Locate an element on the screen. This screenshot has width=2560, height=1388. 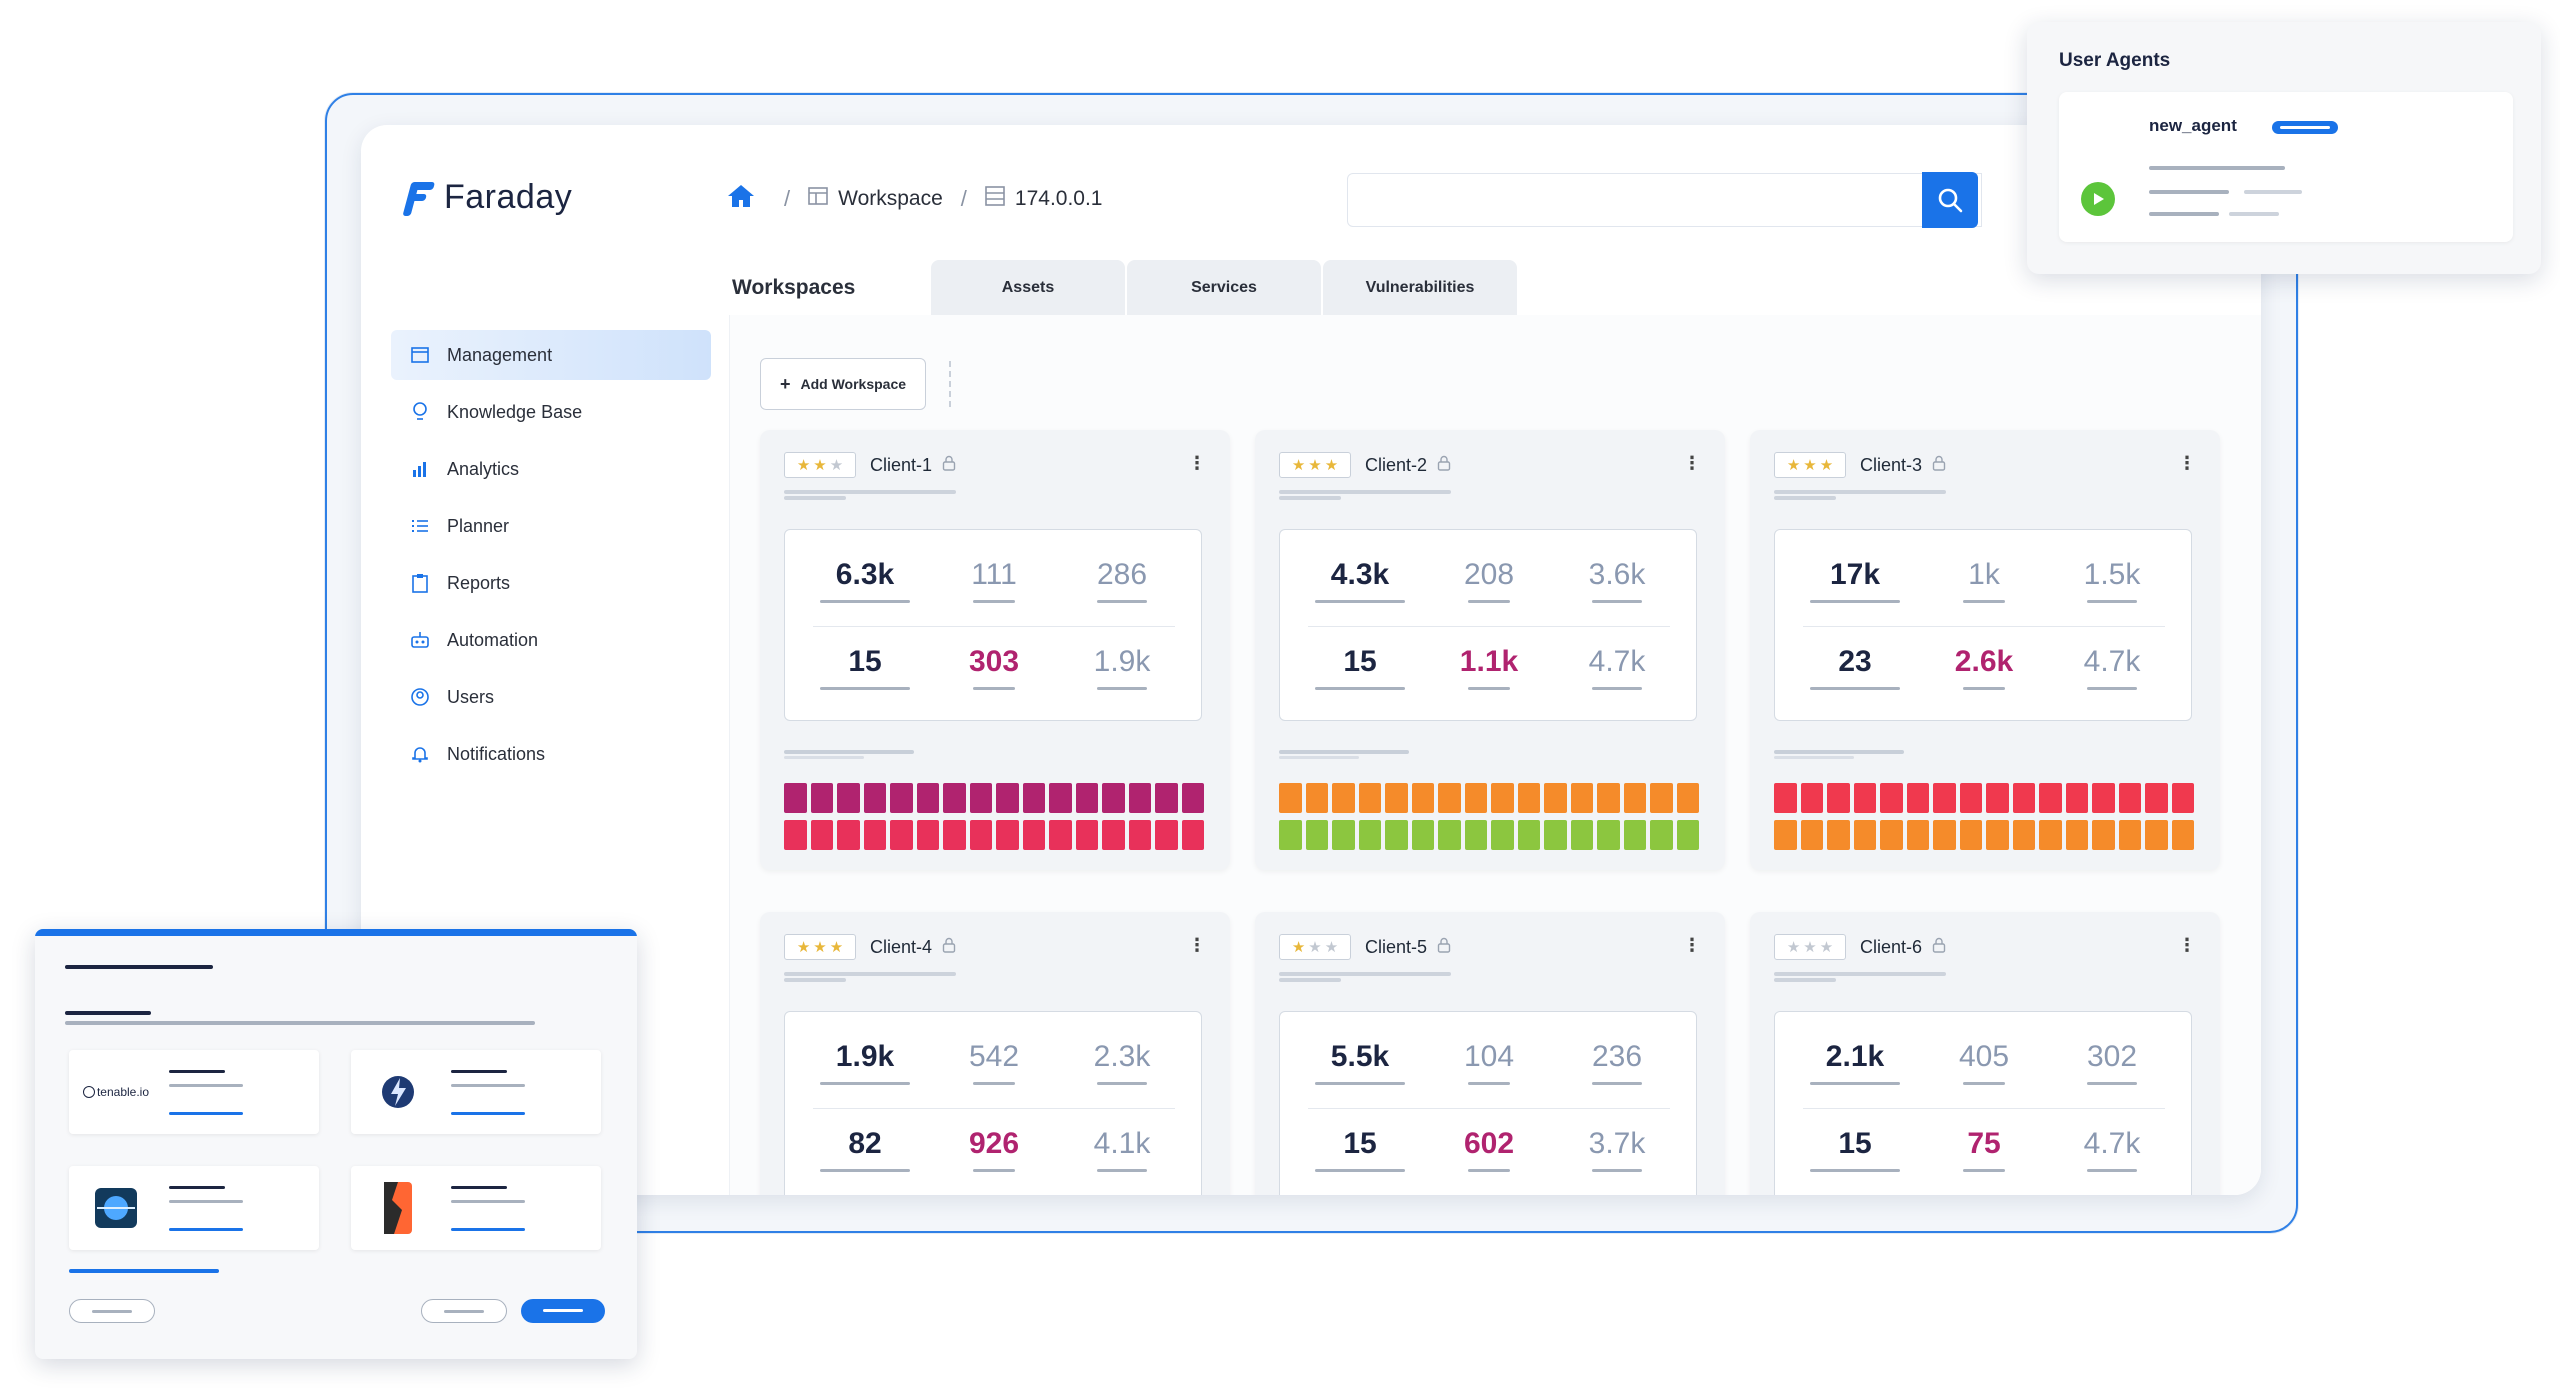
add-workspace-button: + Add Workspace is located at coordinates (843, 384).